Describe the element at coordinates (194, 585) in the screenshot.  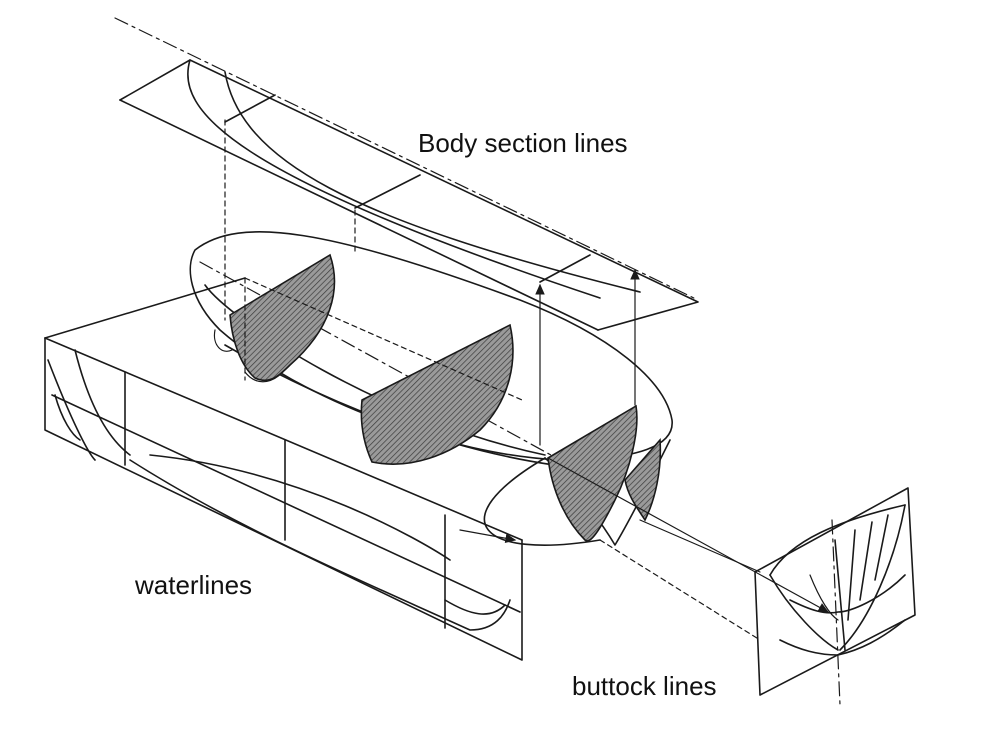
I see `waterlines-label: waterlines` at that location.